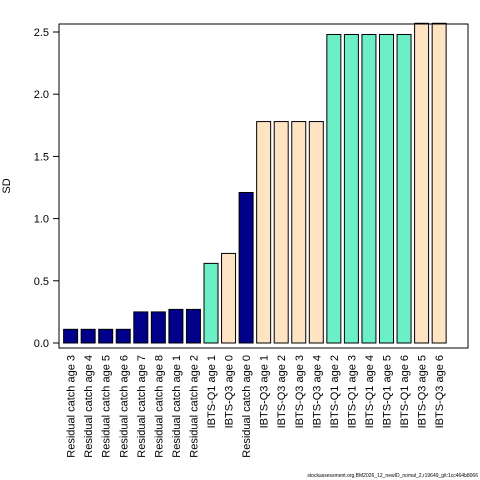 The height and width of the screenshot is (480, 480). What do you see at coordinates (159, 406) in the screenshot?
I see `x-category-label: Residual catch age 8` at bounding box center [159, 406].